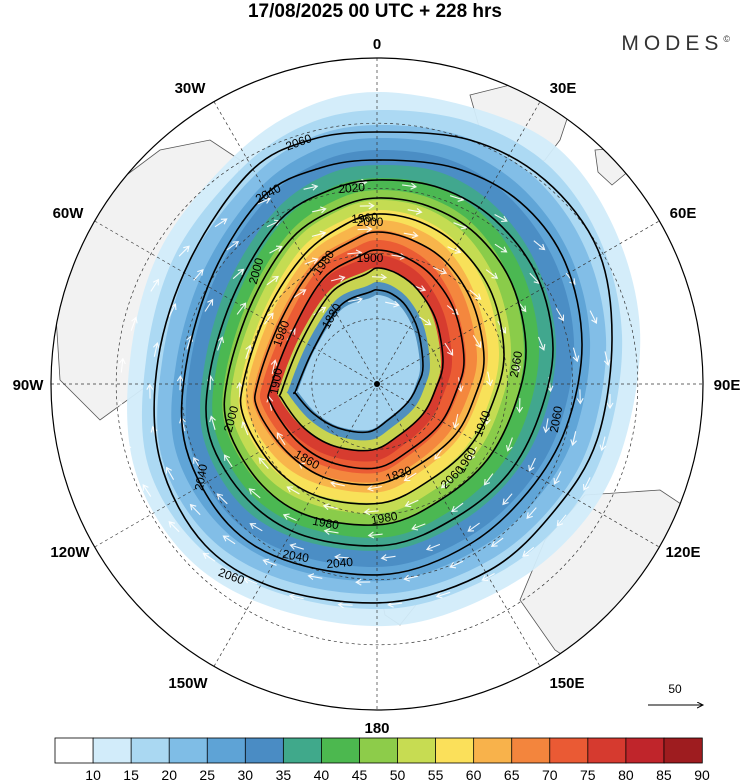  What do you see at coordinates (360, 774) in the screenshot?
I see `colorbar-label-45: 45` at bounding box center [360, 774].